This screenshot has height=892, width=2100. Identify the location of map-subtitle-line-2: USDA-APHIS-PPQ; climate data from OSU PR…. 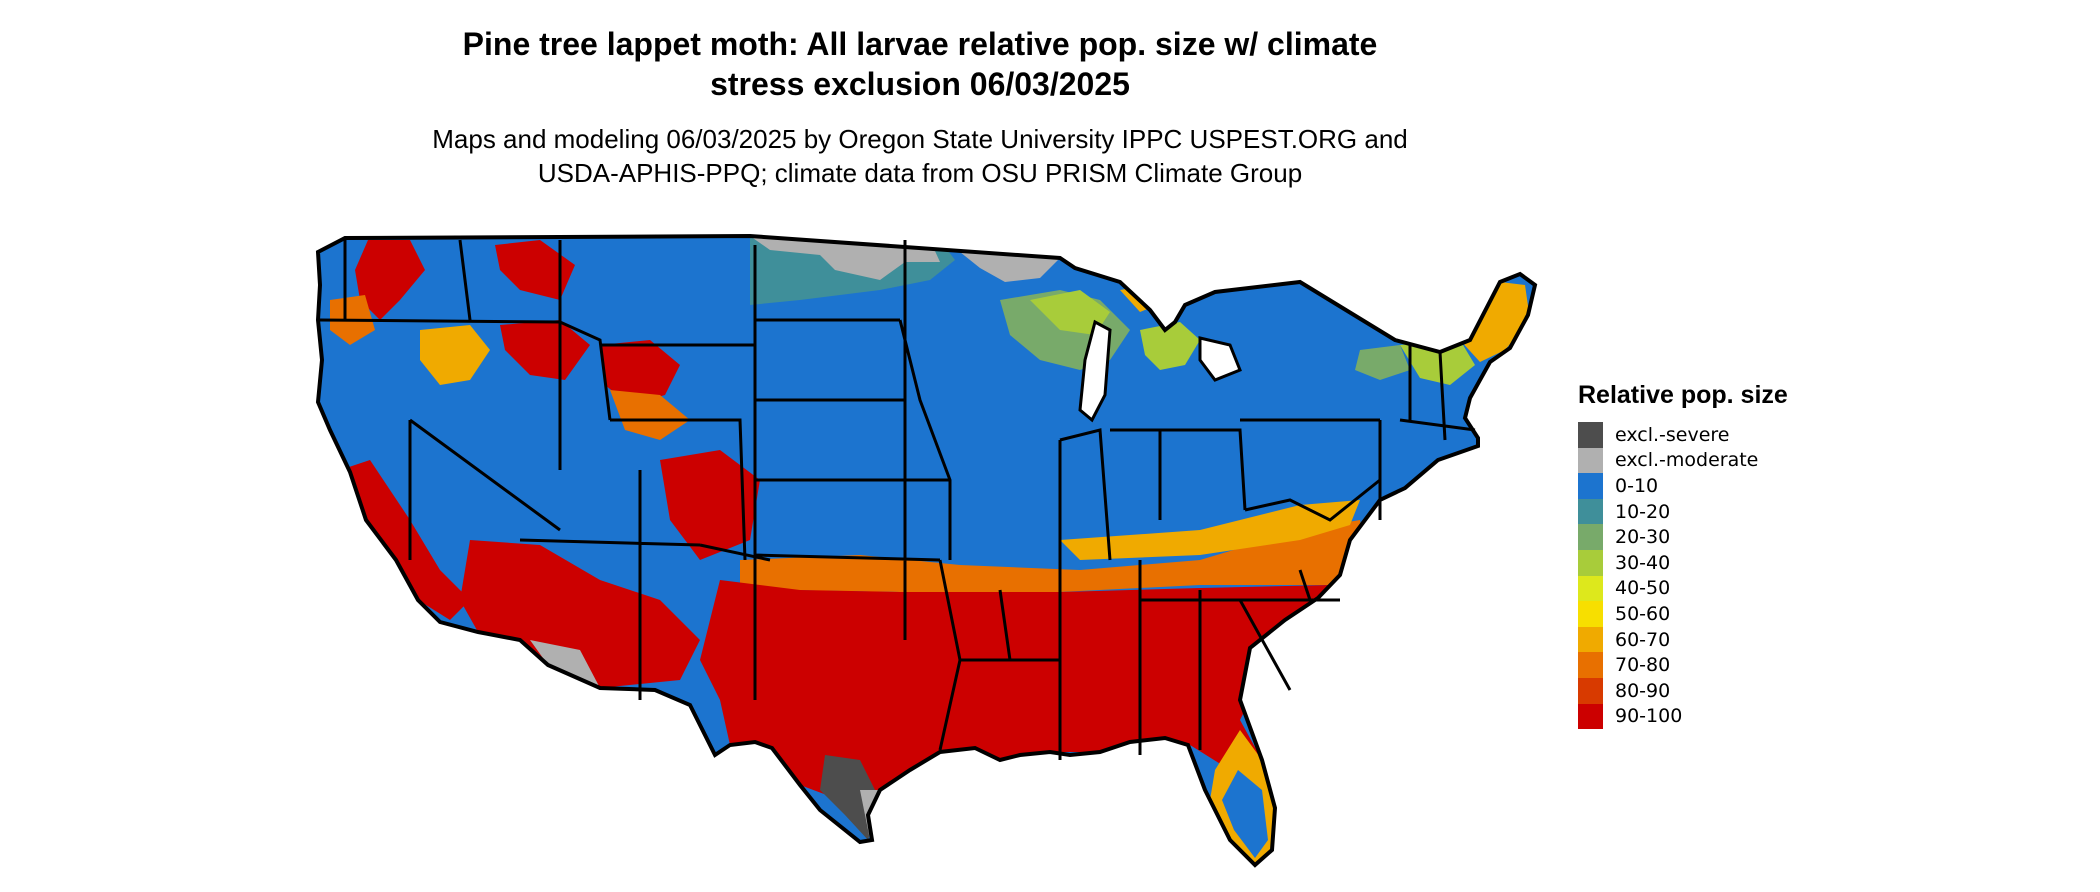
(920, 173).